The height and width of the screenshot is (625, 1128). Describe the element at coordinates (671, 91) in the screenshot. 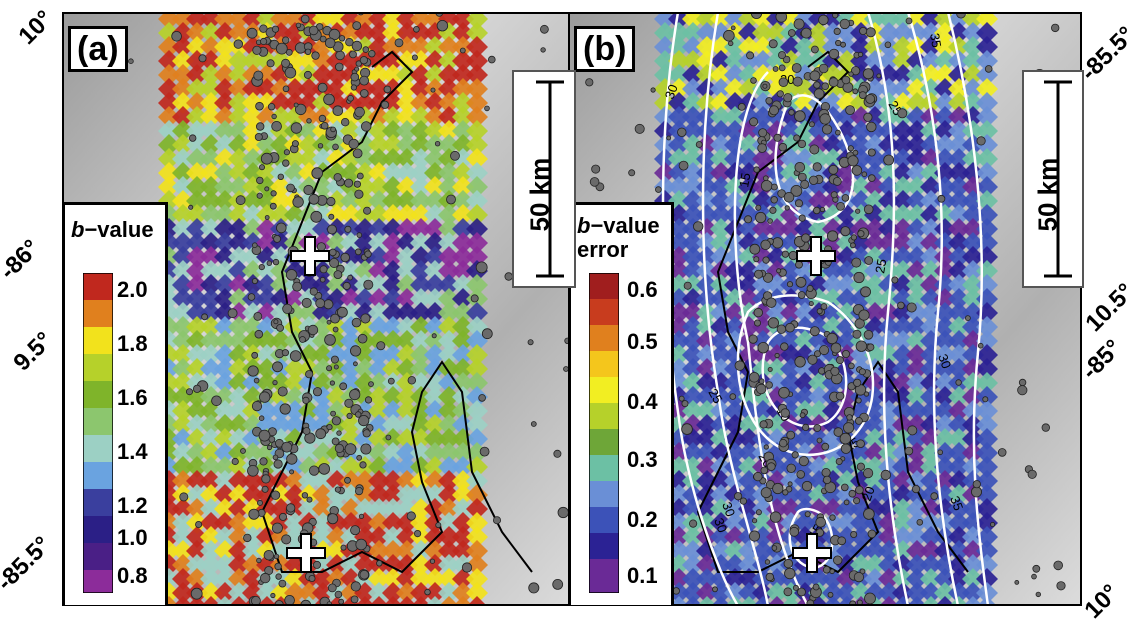

I see `contour-label: 30` at that location.